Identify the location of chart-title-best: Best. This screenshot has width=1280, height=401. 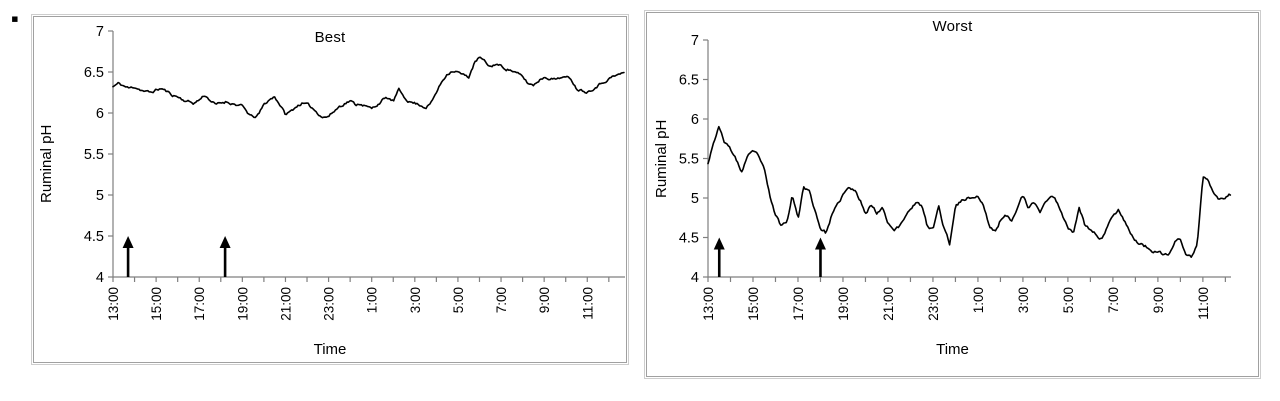
(330, 37).